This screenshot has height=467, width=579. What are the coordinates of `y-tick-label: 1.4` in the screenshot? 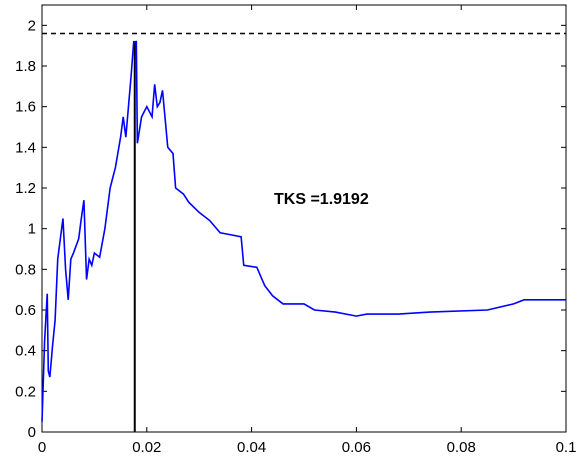 It's located at (25, 147).